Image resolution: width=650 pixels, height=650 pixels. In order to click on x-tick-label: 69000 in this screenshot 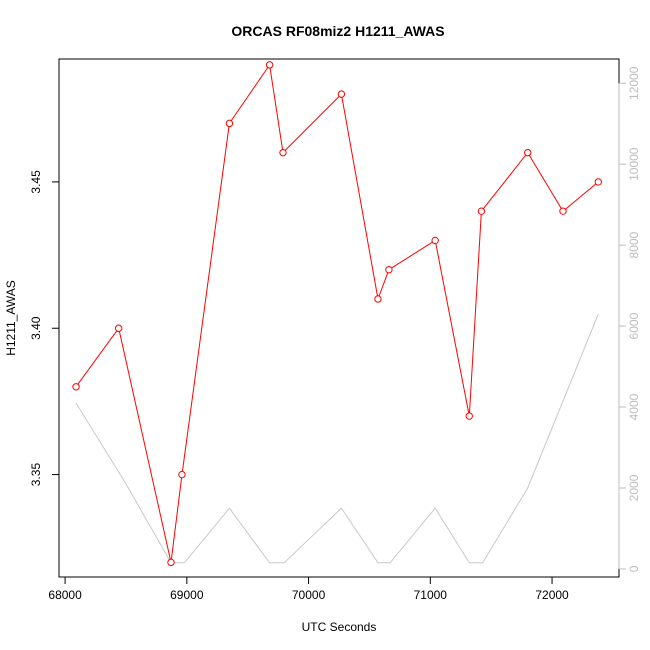, I will do `click(187, 595)`.